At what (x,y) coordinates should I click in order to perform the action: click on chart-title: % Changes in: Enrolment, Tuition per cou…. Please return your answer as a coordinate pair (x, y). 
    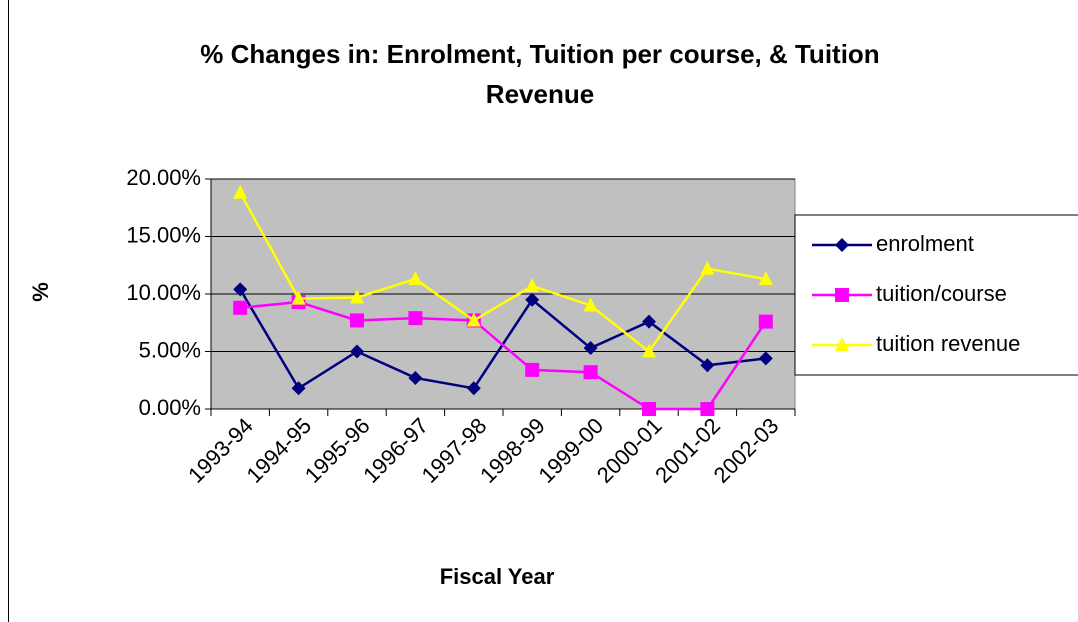
    Looking at the image, I should click on (540, 74).